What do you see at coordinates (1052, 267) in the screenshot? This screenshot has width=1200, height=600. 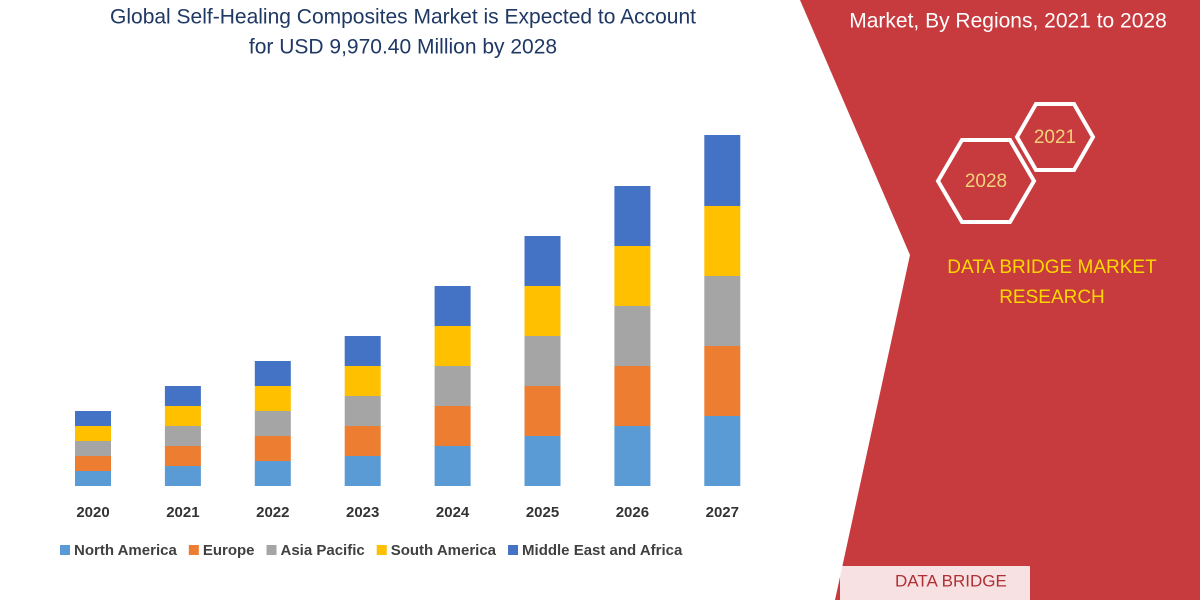 I see `brand-text: DATA BRIDGE MARKET` at bounding box center [1052, 267].